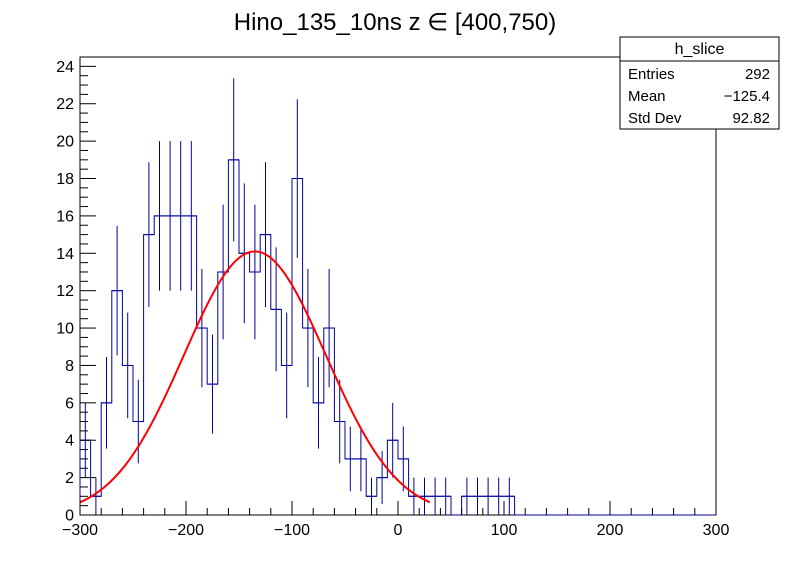  Describe the element at coordinates (504, 530) in the screenshot. I see `x-tick-label: 100` at that location.